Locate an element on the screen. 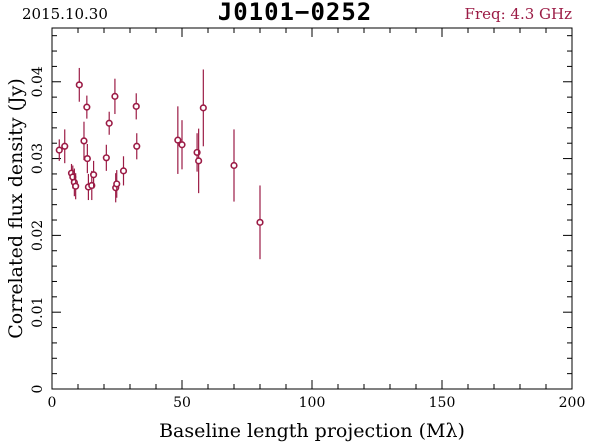 The image size is (590, 443). observation-date: 2015.10.30 is located at coordinates (65, 14).